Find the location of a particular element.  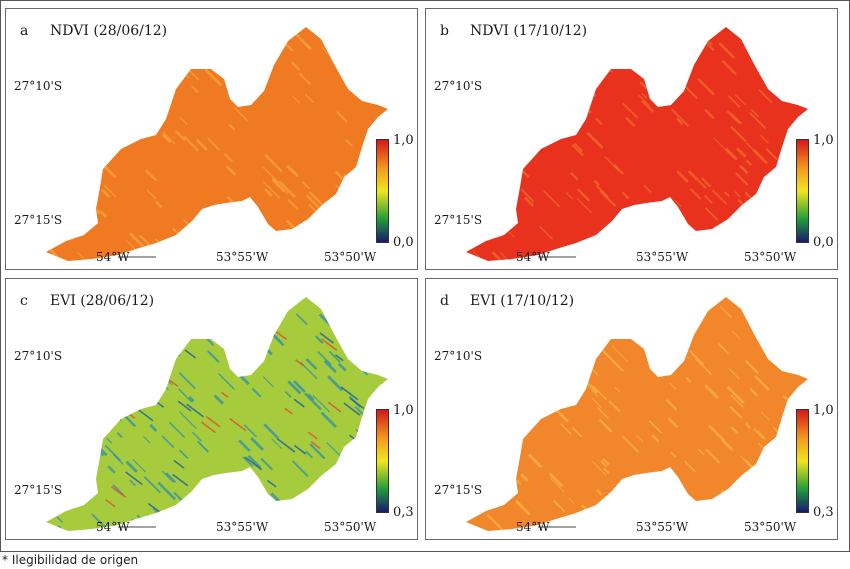

panel-title: EVI (17/10/12) is located at coordinates (522, 301).